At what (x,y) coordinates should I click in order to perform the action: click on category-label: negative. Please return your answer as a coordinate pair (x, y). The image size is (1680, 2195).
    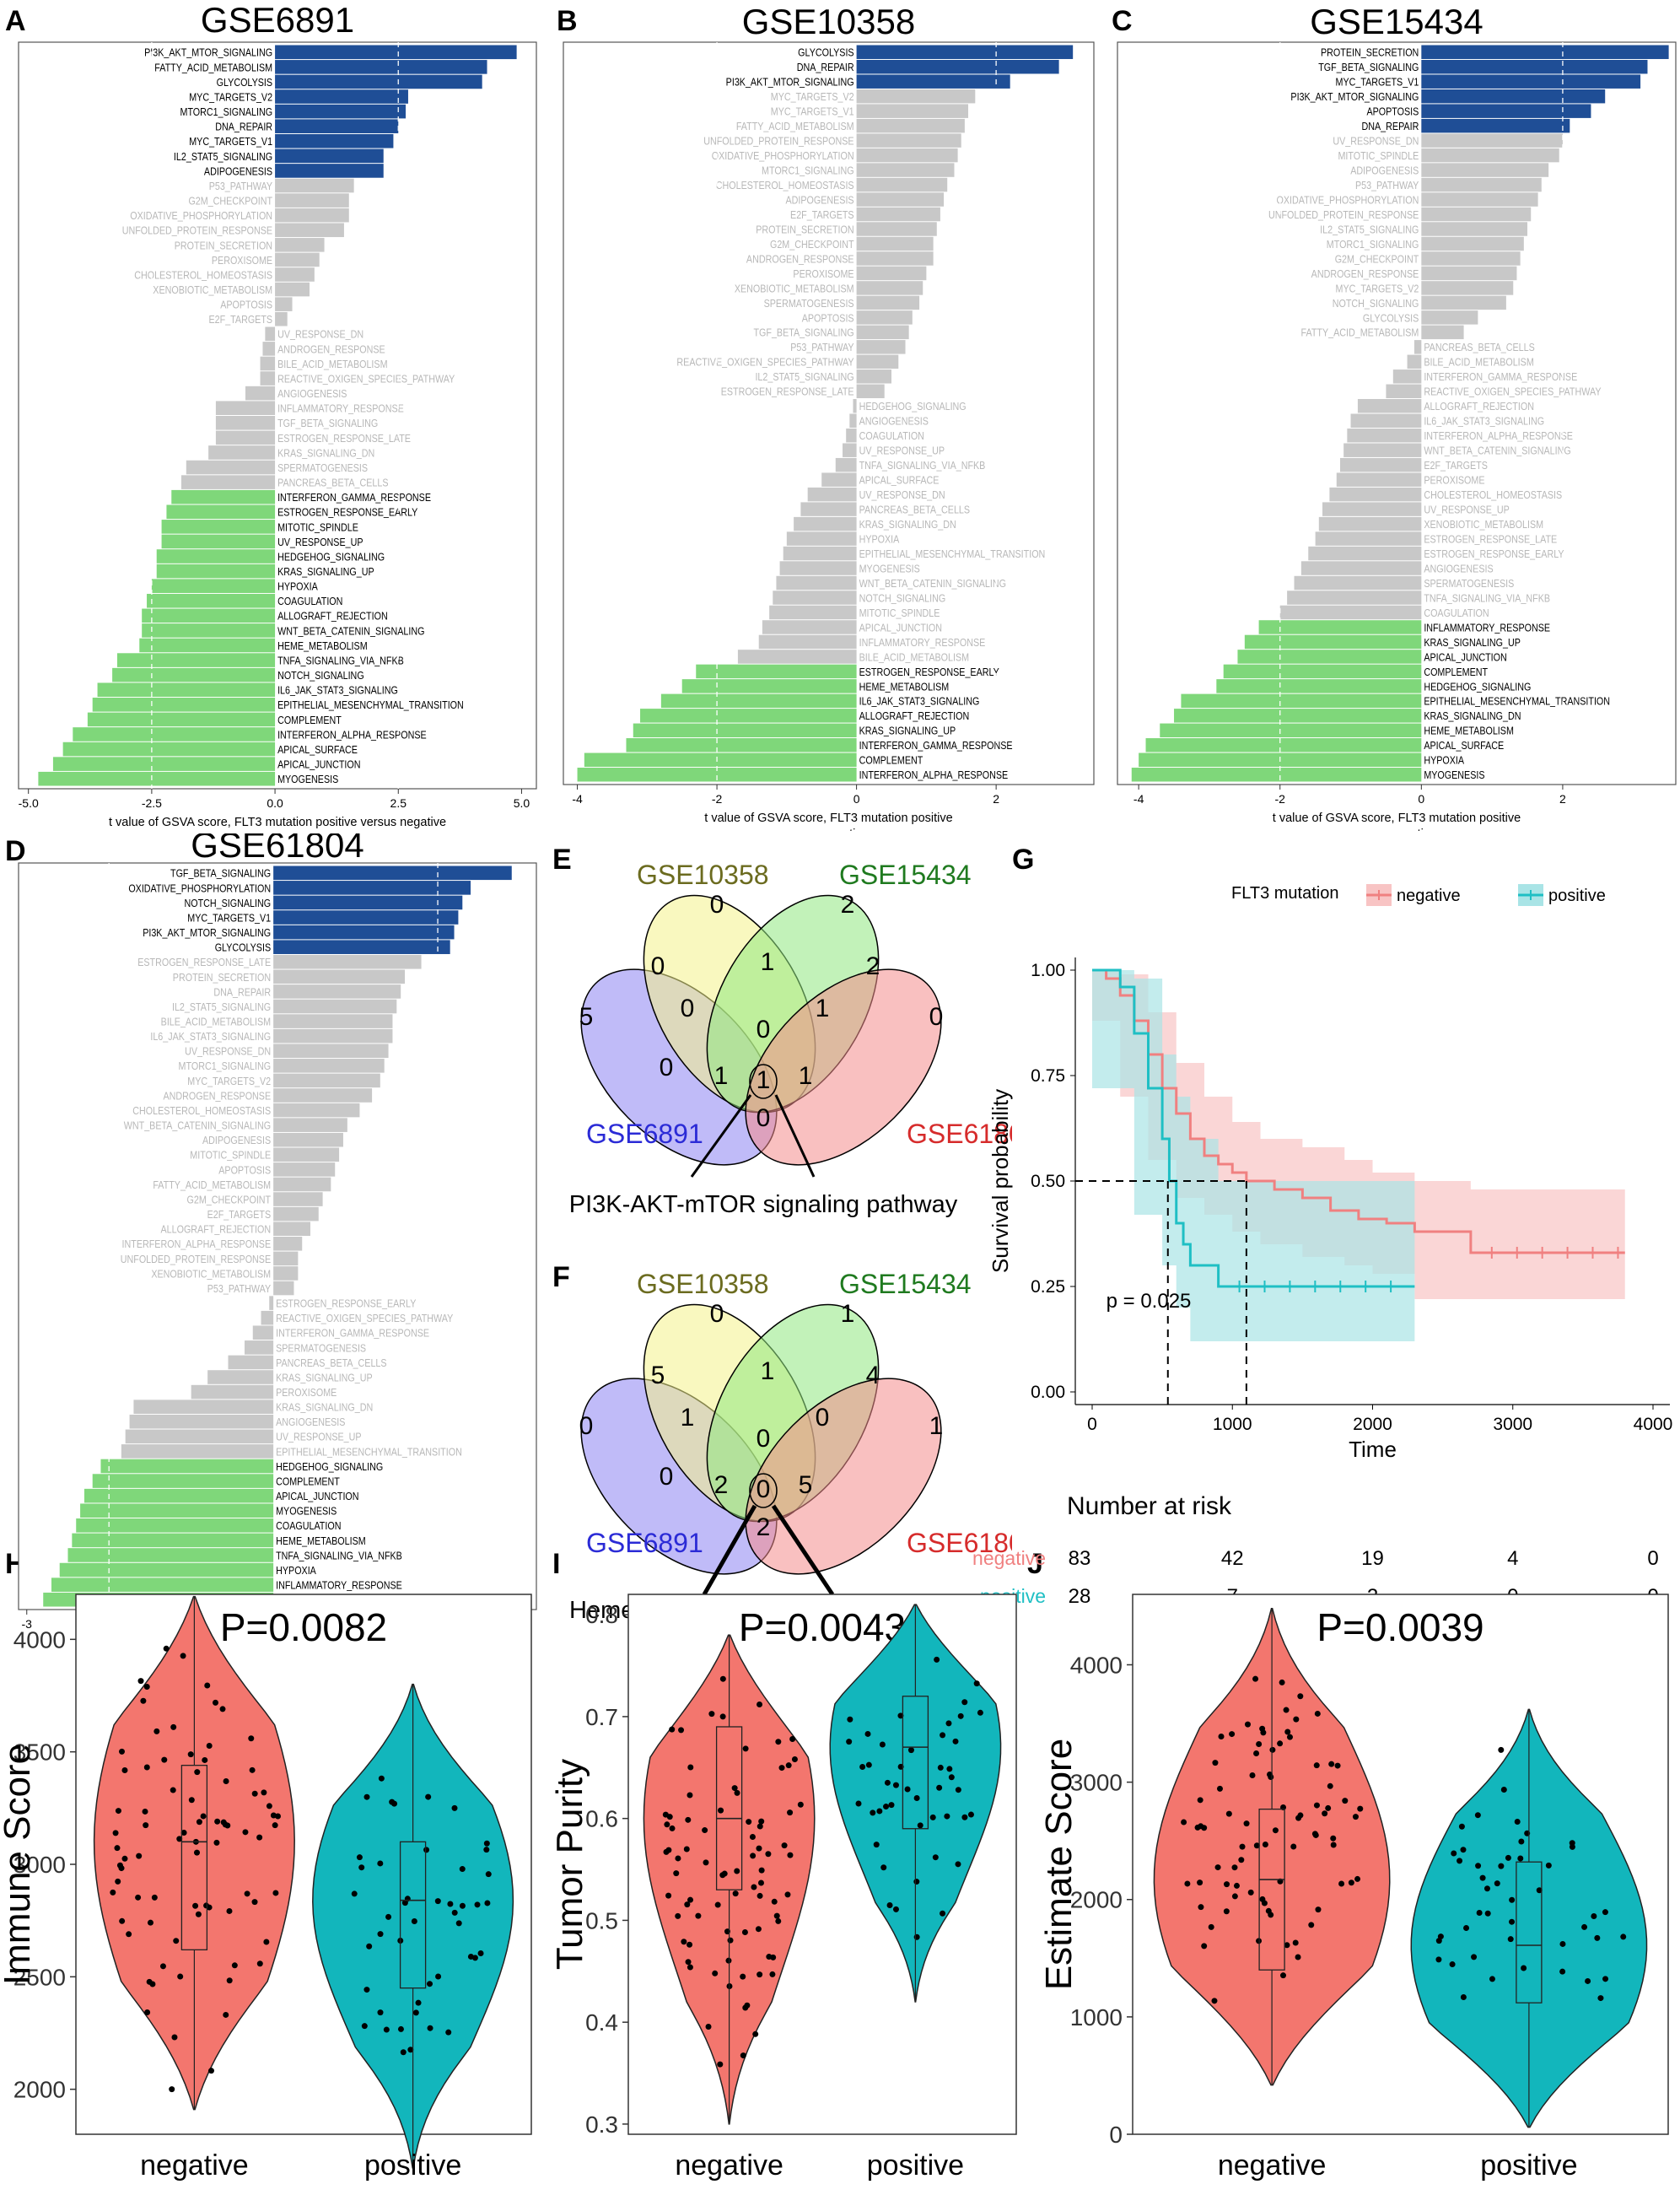
    Looking at the image, I should click on (194, 2165).